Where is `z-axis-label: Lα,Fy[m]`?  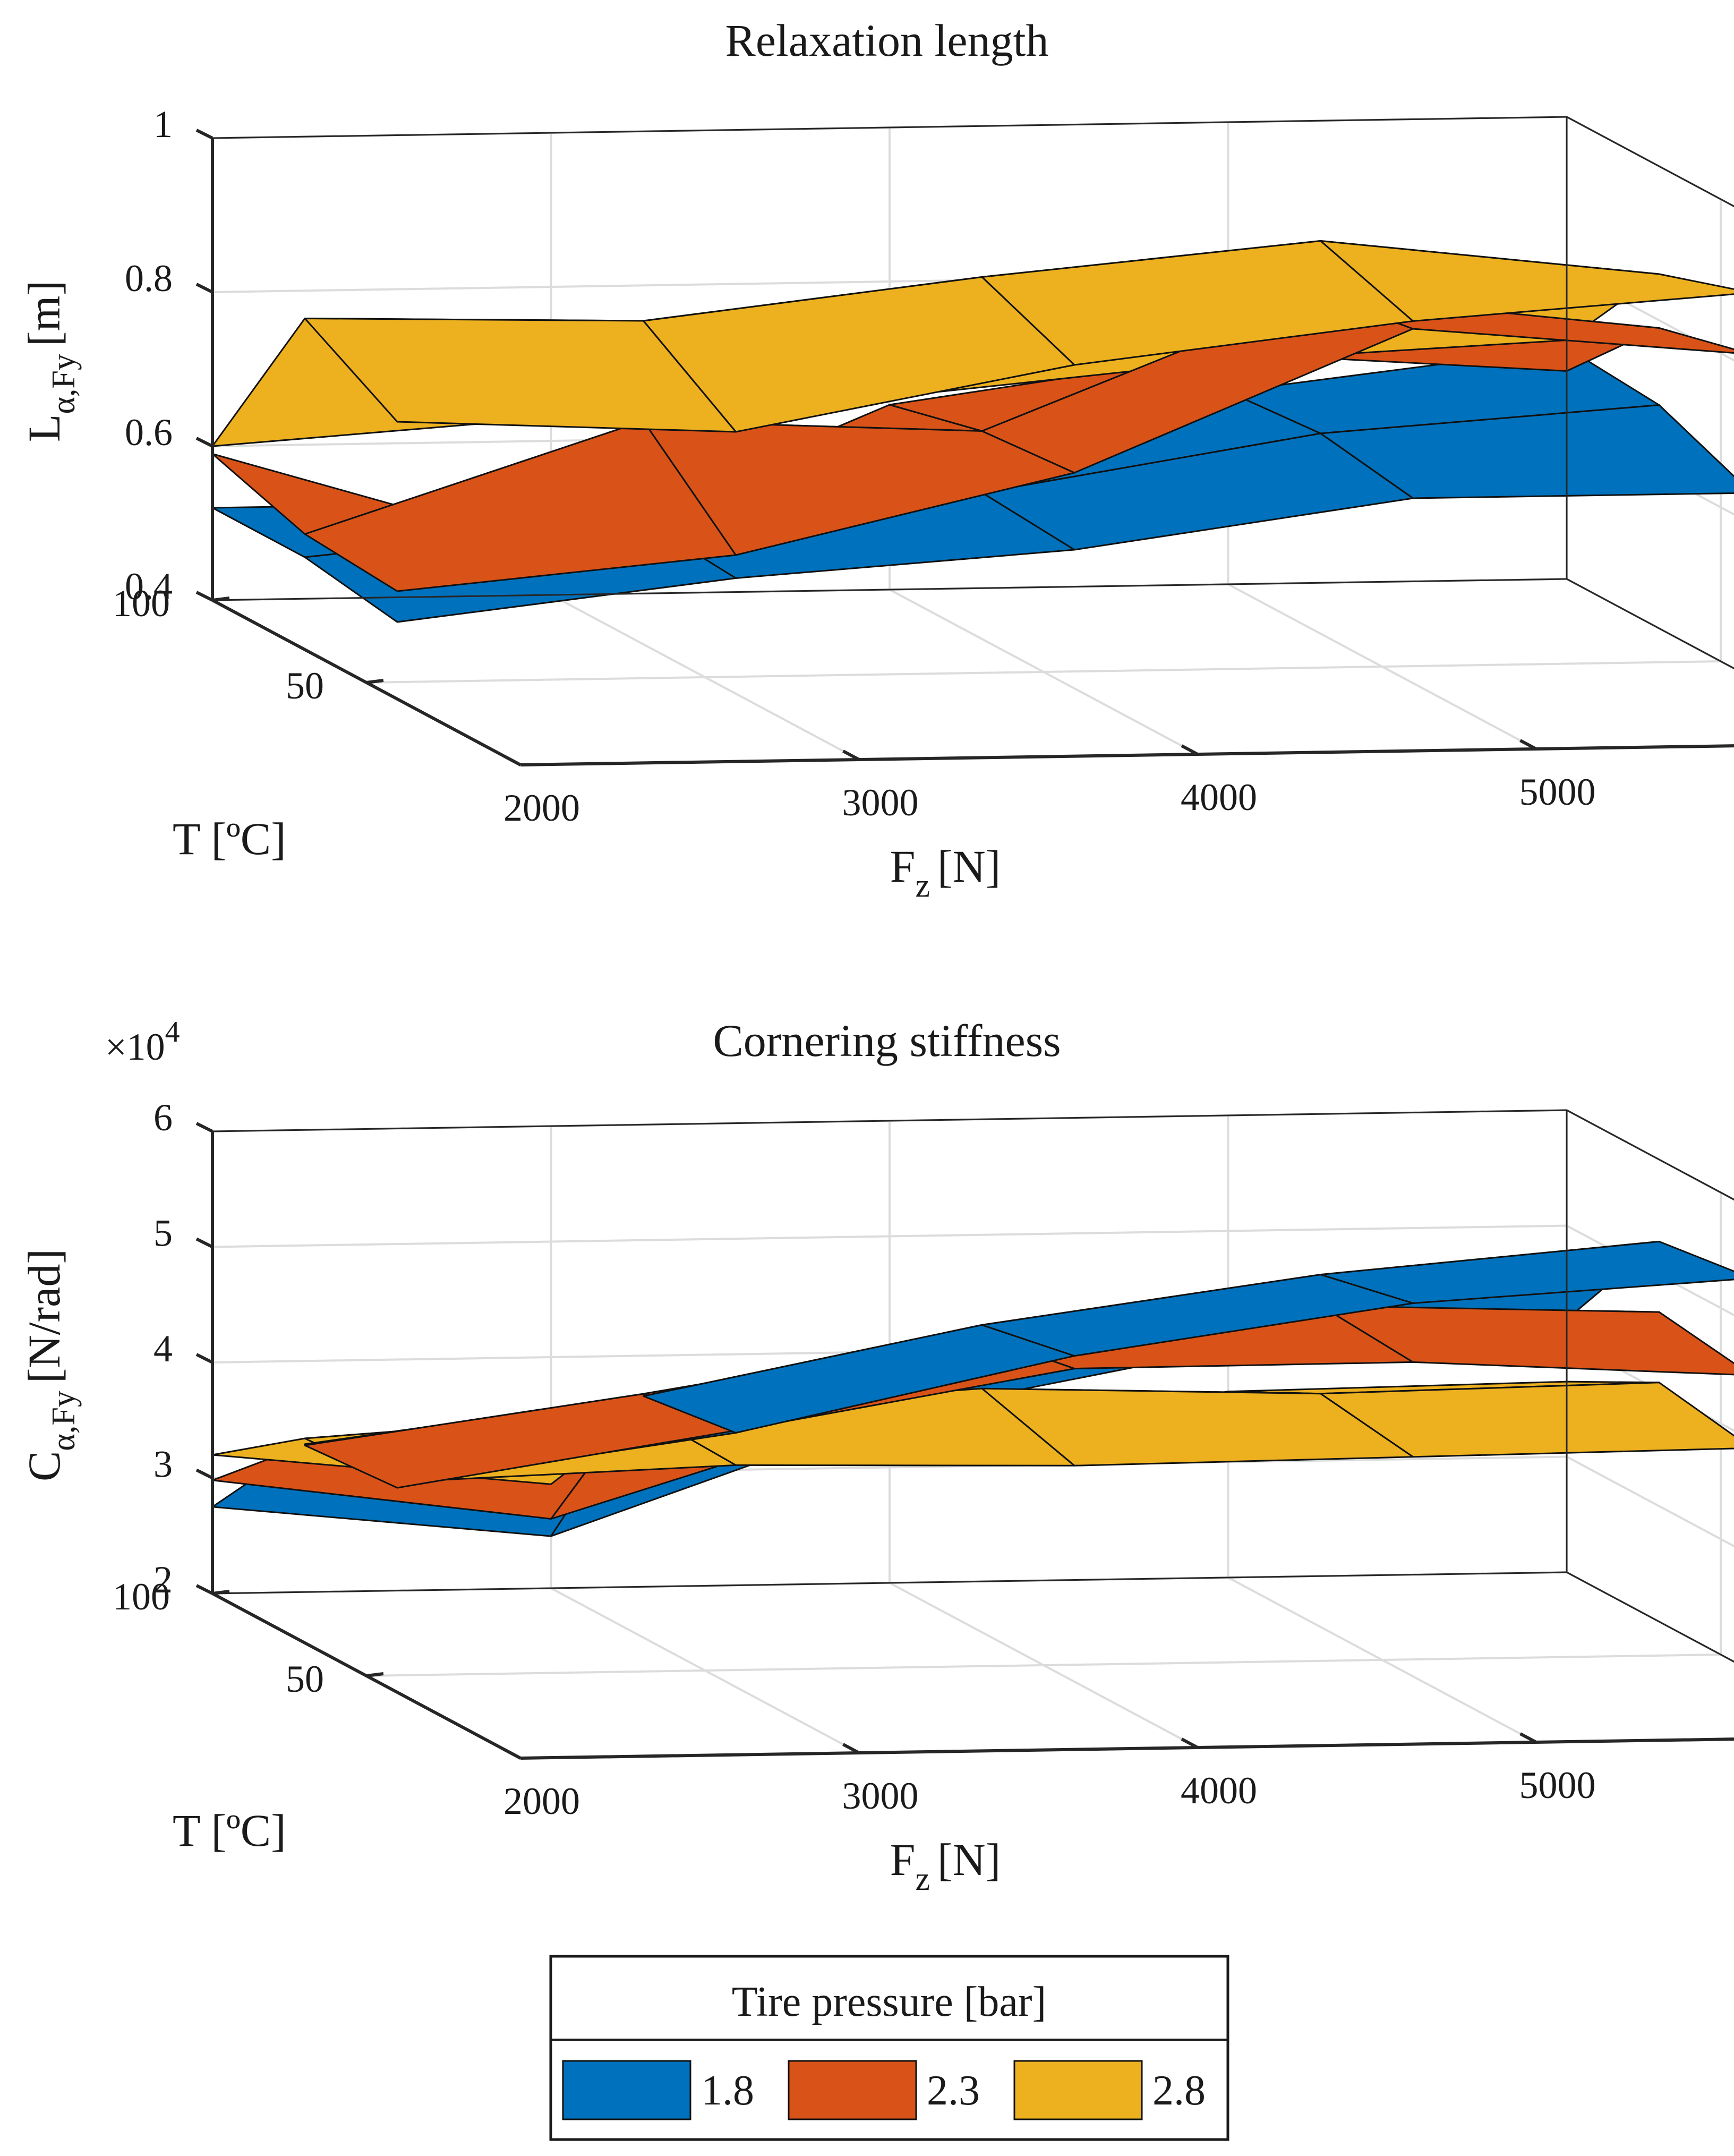 z-axis-label: Lα,Fy[m] is located at coordinates (50, 361).